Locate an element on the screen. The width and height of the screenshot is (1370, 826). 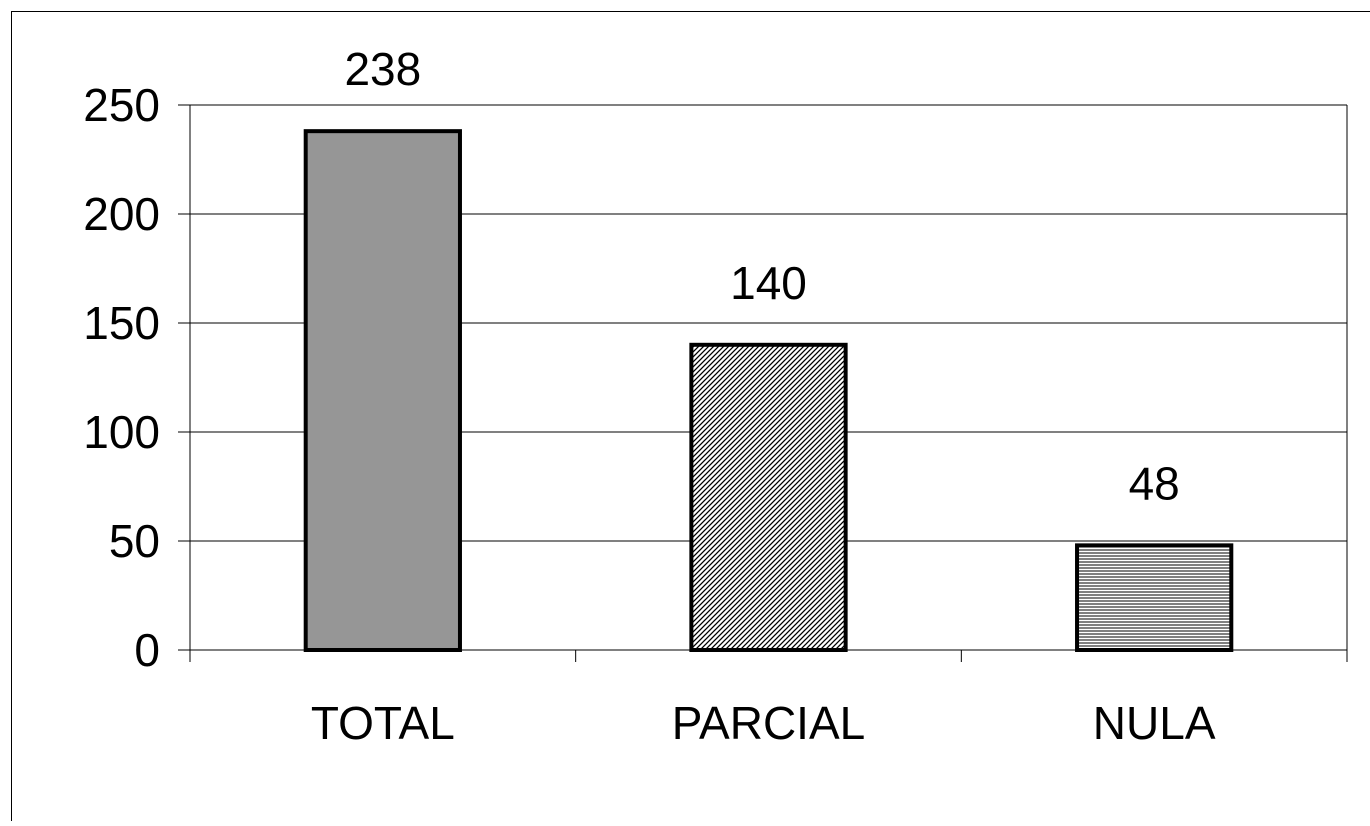
y-tick-label: 250 is located at coordinates (121, 105).